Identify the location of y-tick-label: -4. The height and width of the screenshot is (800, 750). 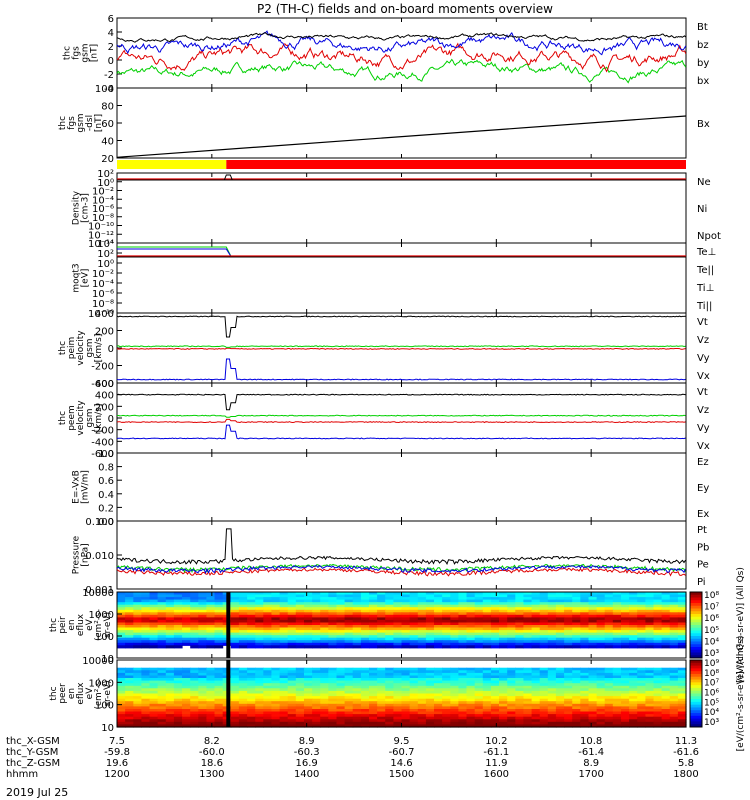
(109, 89).